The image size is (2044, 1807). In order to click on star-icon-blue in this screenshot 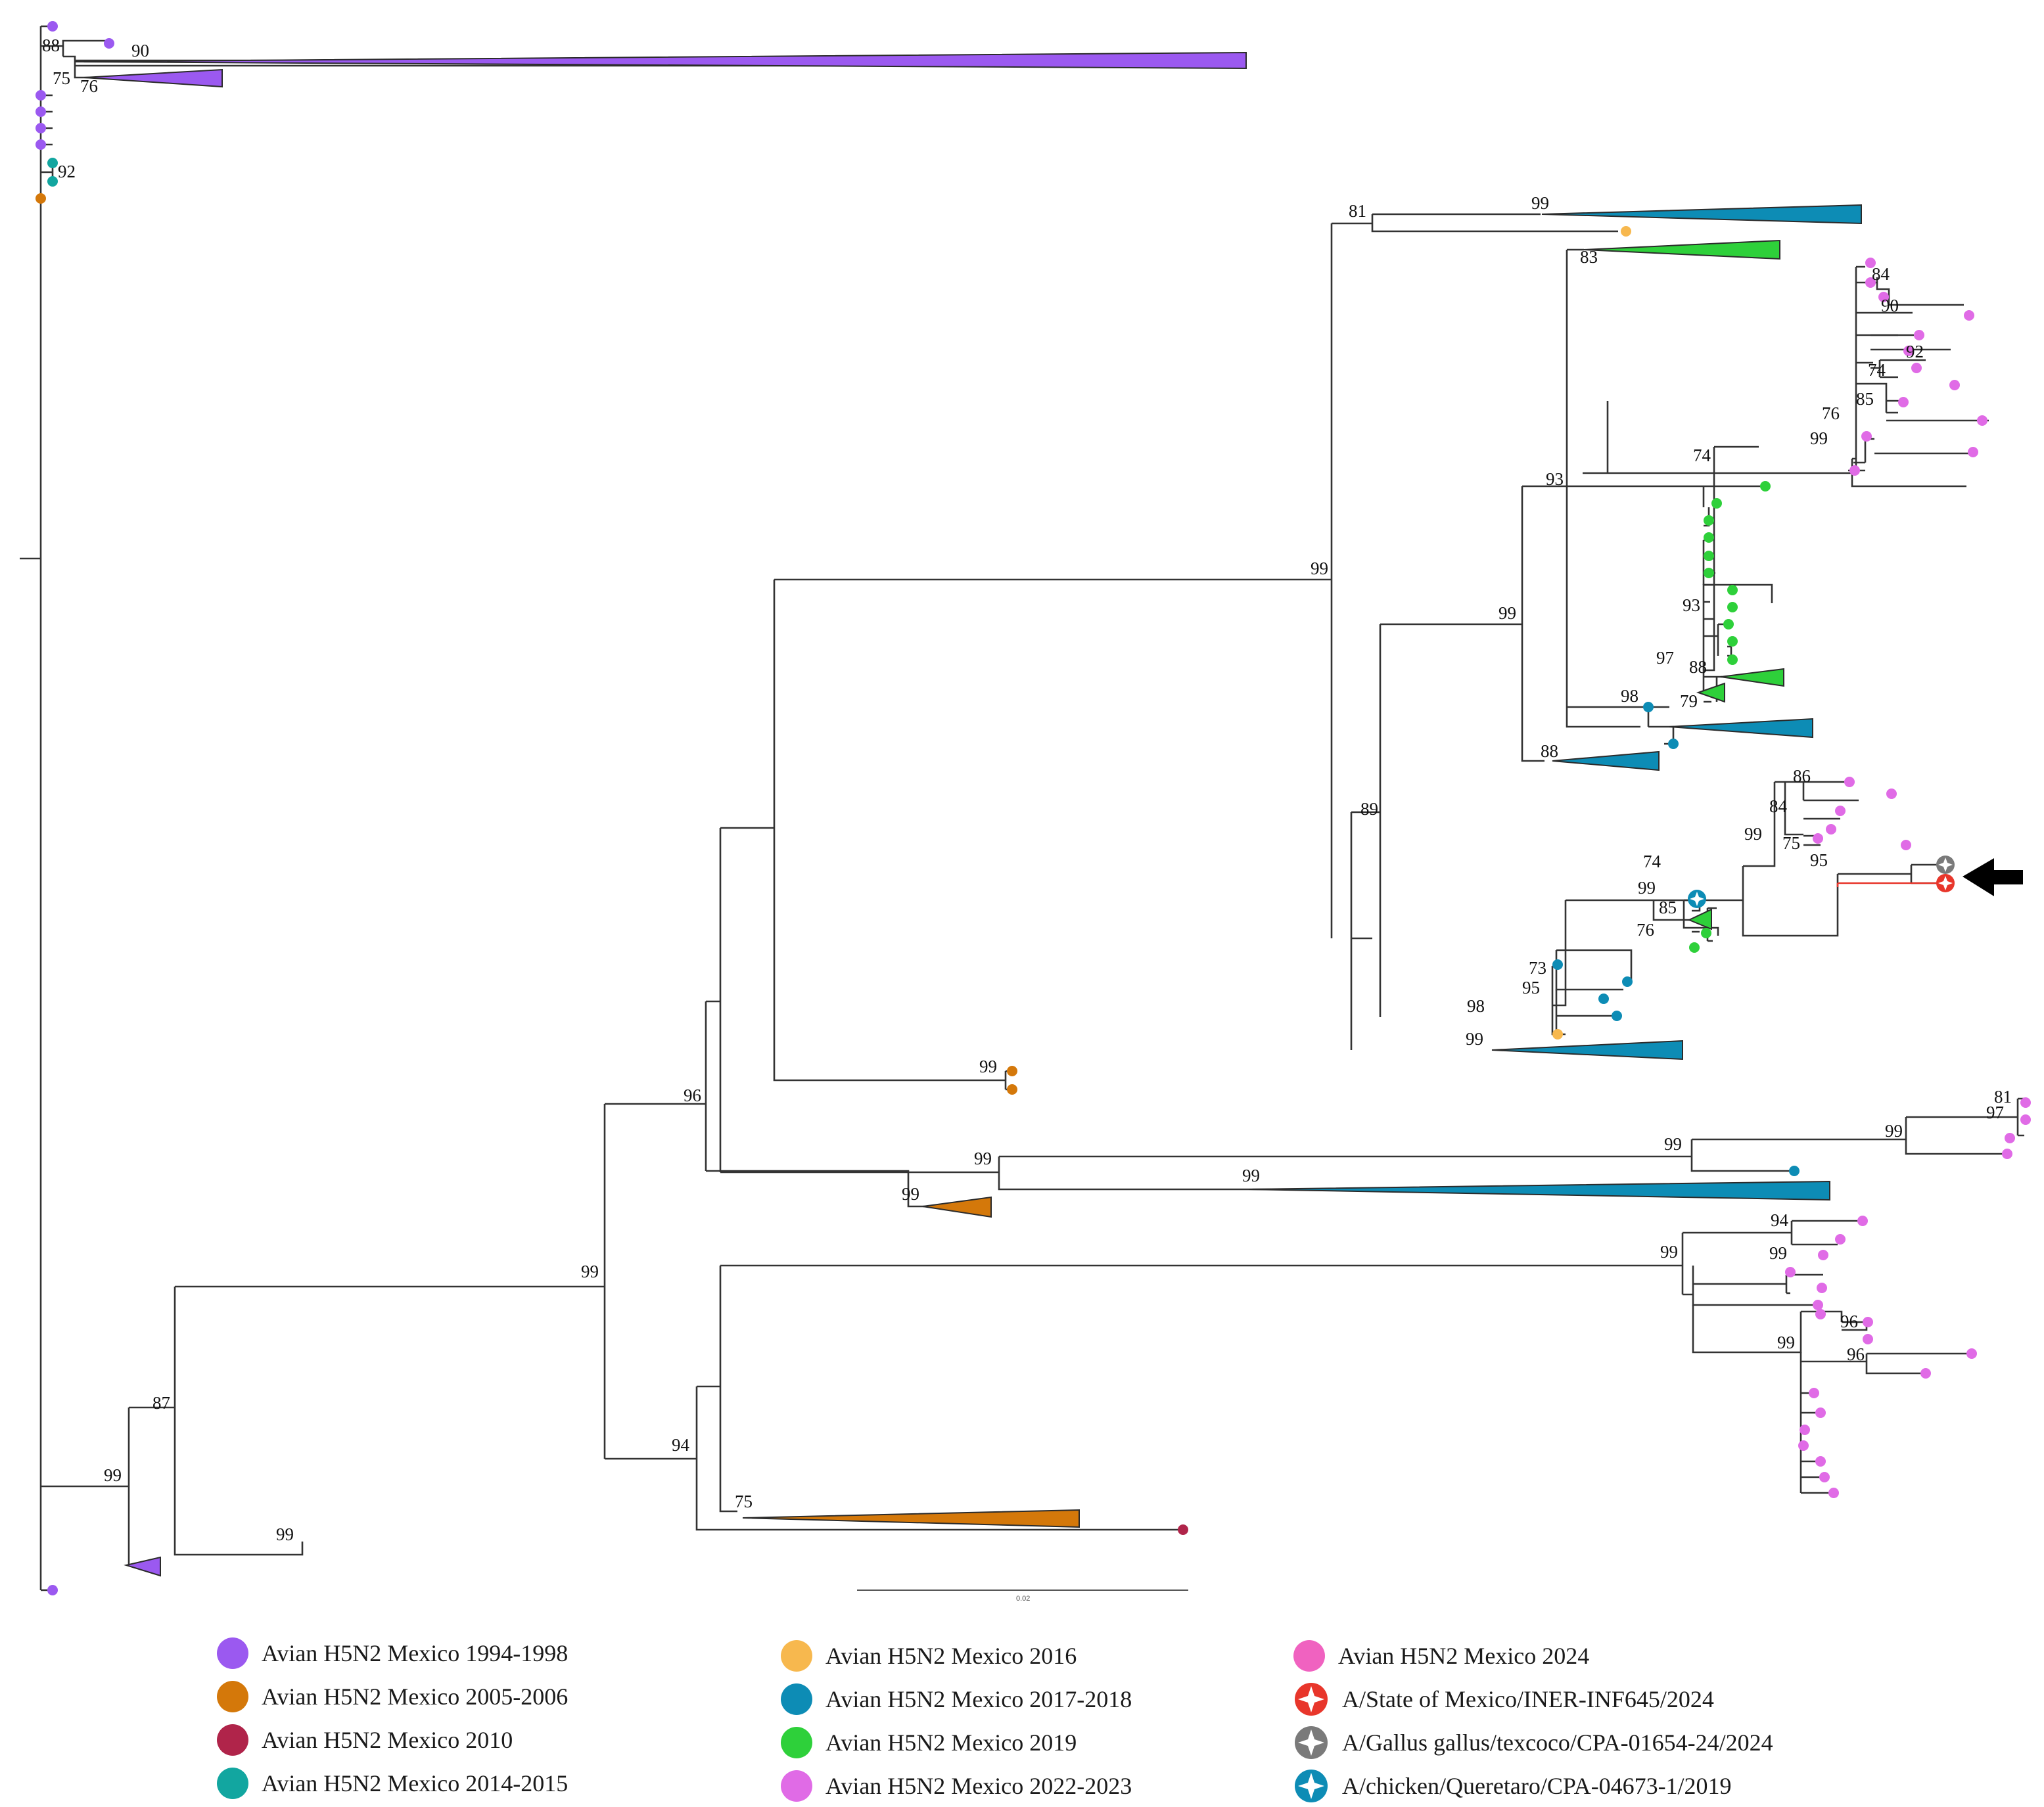, I will do `click(1697, 899)`.